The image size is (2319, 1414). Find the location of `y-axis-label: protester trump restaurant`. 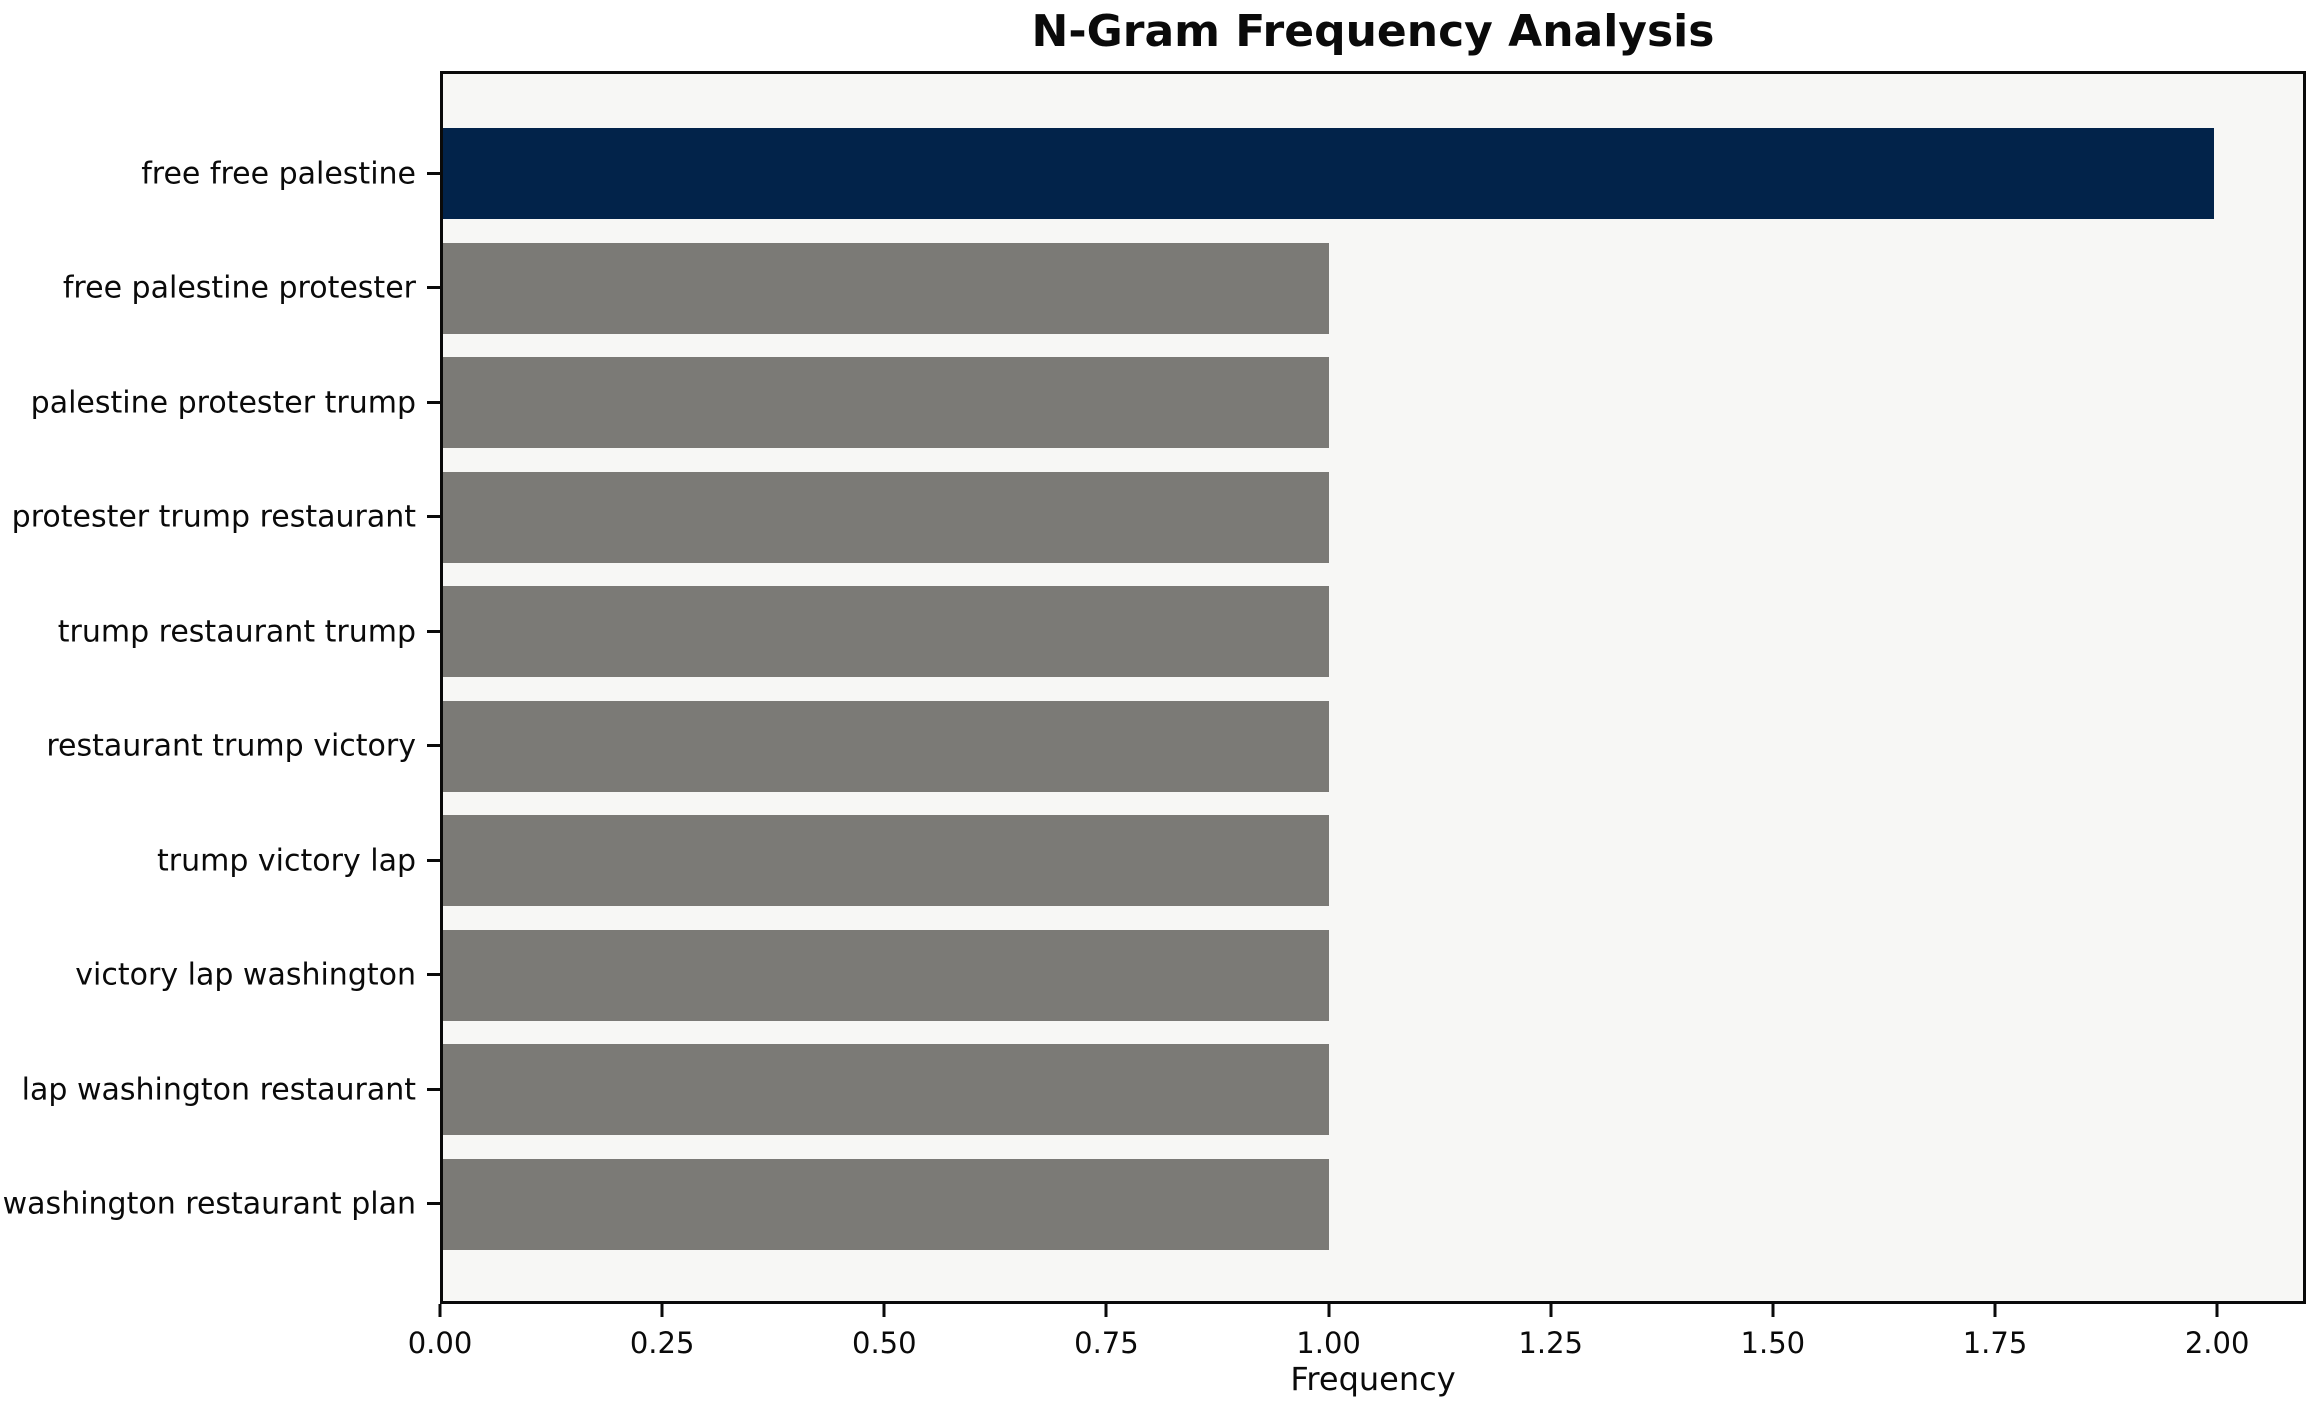

y-axis-label: protester trump restaurant is located at coordinates (213, 517).